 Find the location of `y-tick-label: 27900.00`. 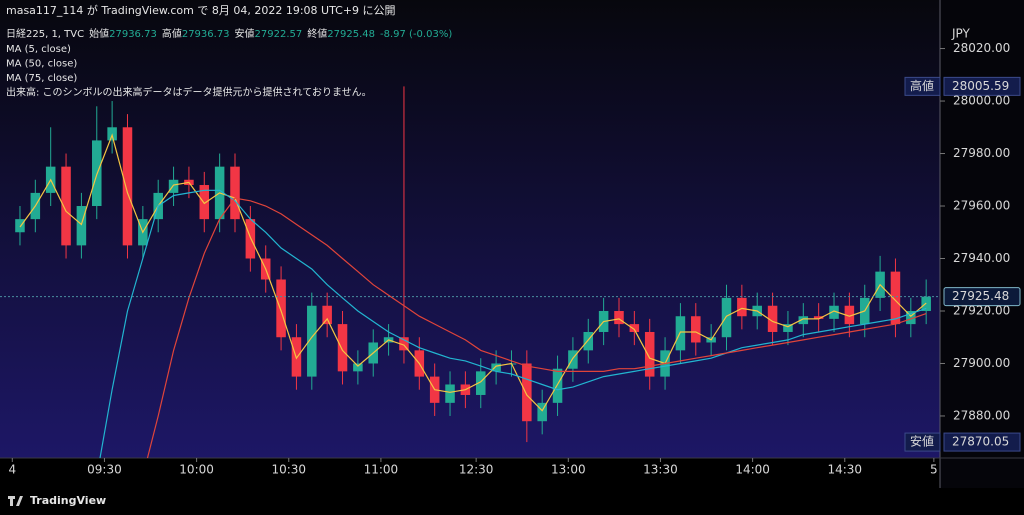

y-tick-label: 27900.00 is located at coordinates (981, 363).